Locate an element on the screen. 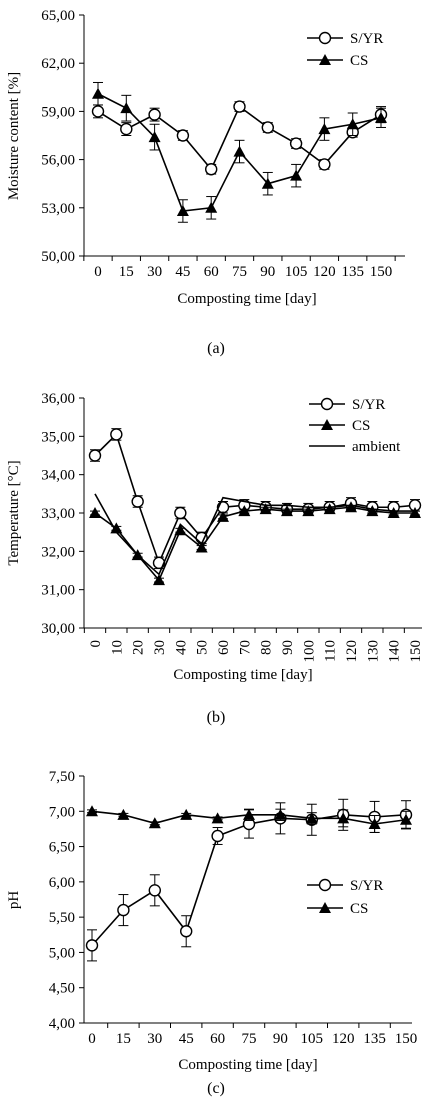  y-tick-label: 5,50 is located at coordinates (62, 918).